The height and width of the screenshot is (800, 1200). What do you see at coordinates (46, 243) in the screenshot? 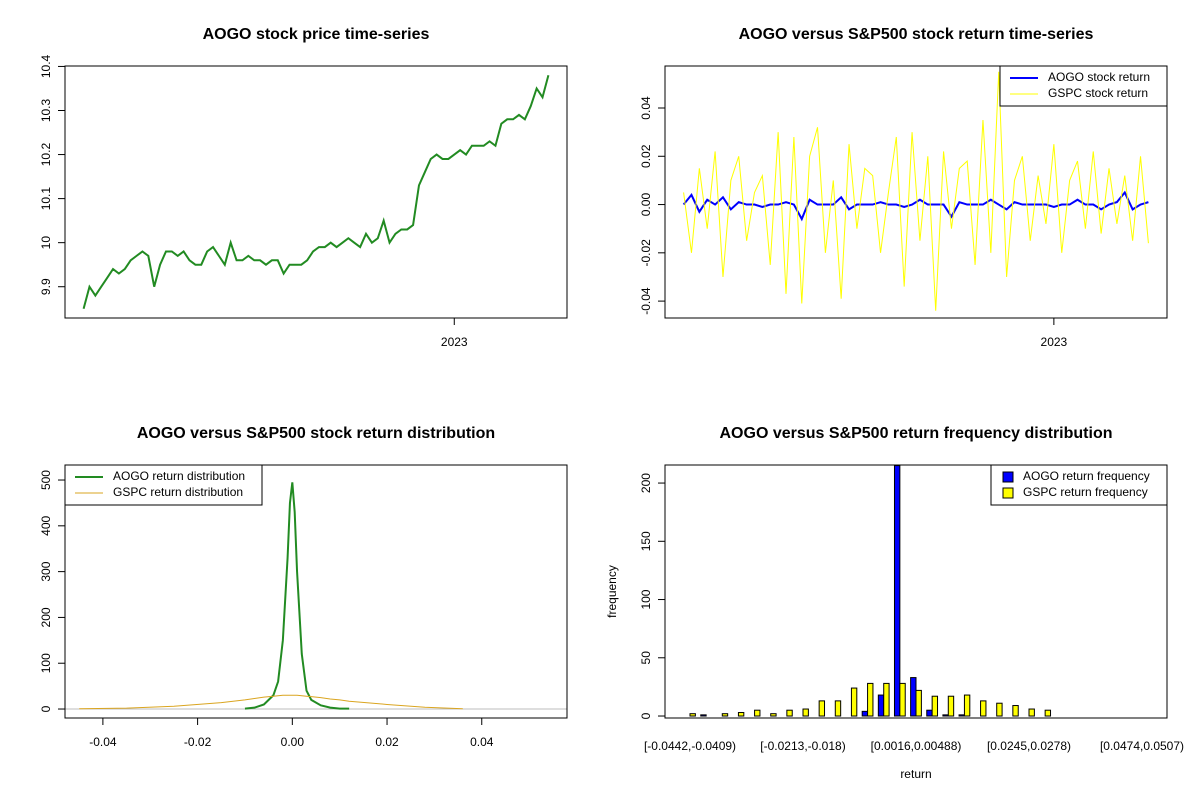
I see `y-tick-label: 10` at bounding box center [46, 243].